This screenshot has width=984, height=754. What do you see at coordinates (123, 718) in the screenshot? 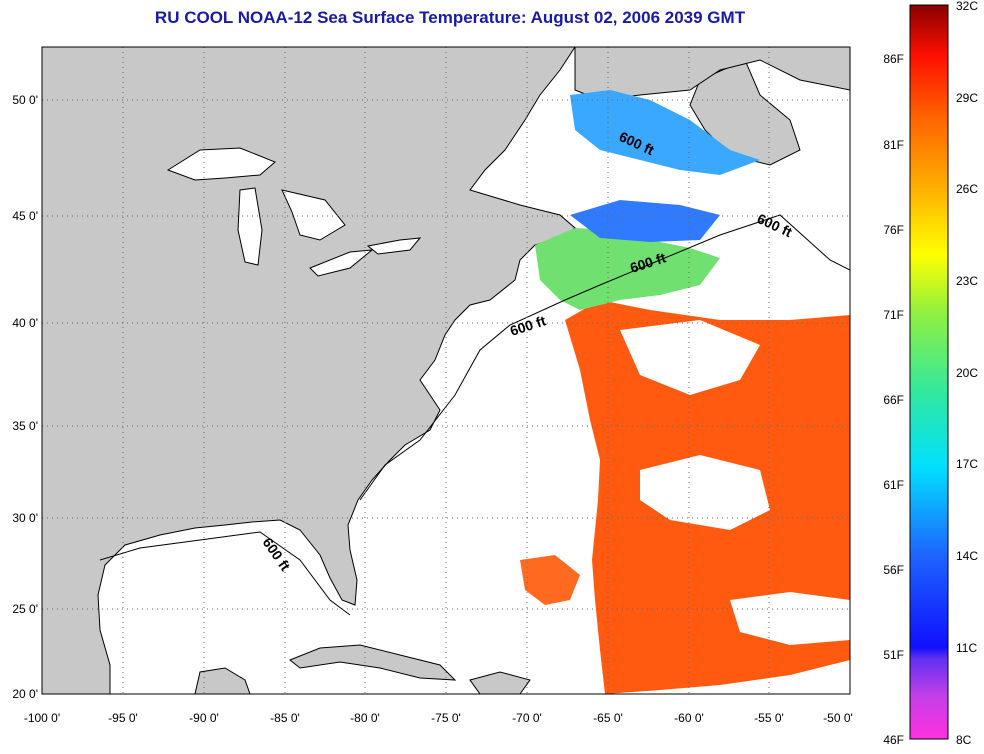
I see `lon-tick-label: -95 0'` at bounding box center [123, 718].